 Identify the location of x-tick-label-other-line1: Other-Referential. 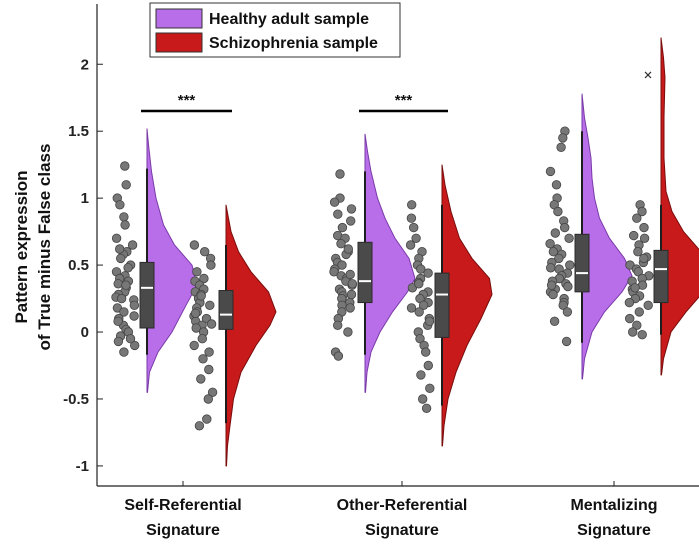
(402, 505).